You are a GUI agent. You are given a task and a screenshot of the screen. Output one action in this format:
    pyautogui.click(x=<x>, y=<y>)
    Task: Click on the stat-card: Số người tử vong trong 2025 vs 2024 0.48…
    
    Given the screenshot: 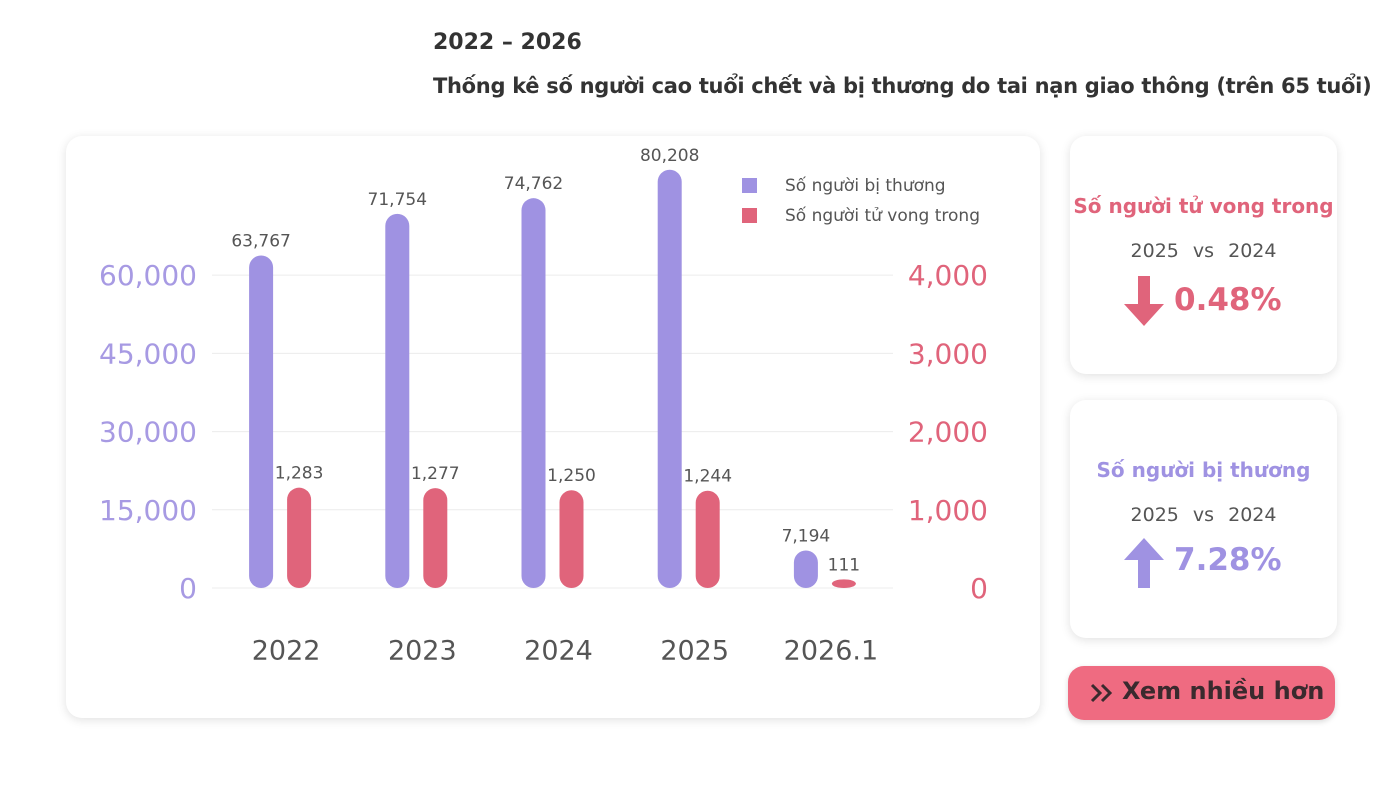 What is the action you would take?
    pyautogui.click(x=1203, y=255)
    